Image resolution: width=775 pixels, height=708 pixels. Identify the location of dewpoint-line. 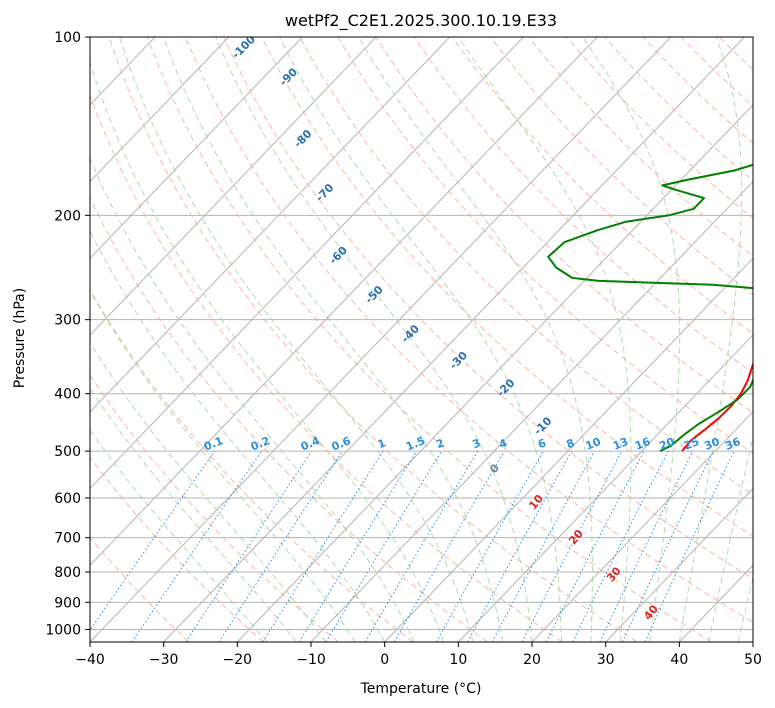
(650, 308).